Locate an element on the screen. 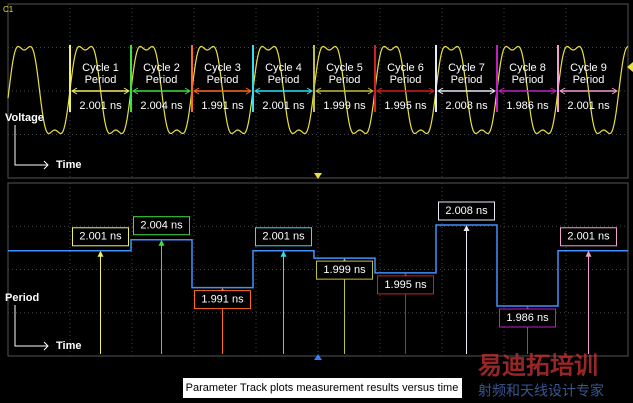 The width and height of the screenshot is (633, 403). cycle-label: Cycle 5 is located at coordinates (344, 68).